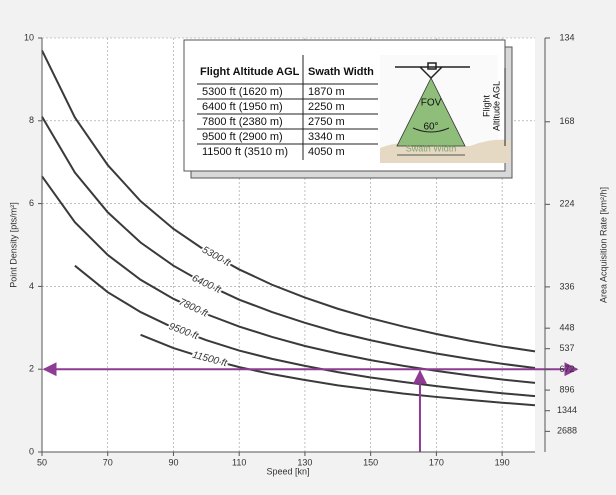 The height and width of the screenshot is (495, 616). What do you see at coordinates (31, 451) in the screenshot?
I see `y-tick-label: 0` at bounding box center [31, 451].